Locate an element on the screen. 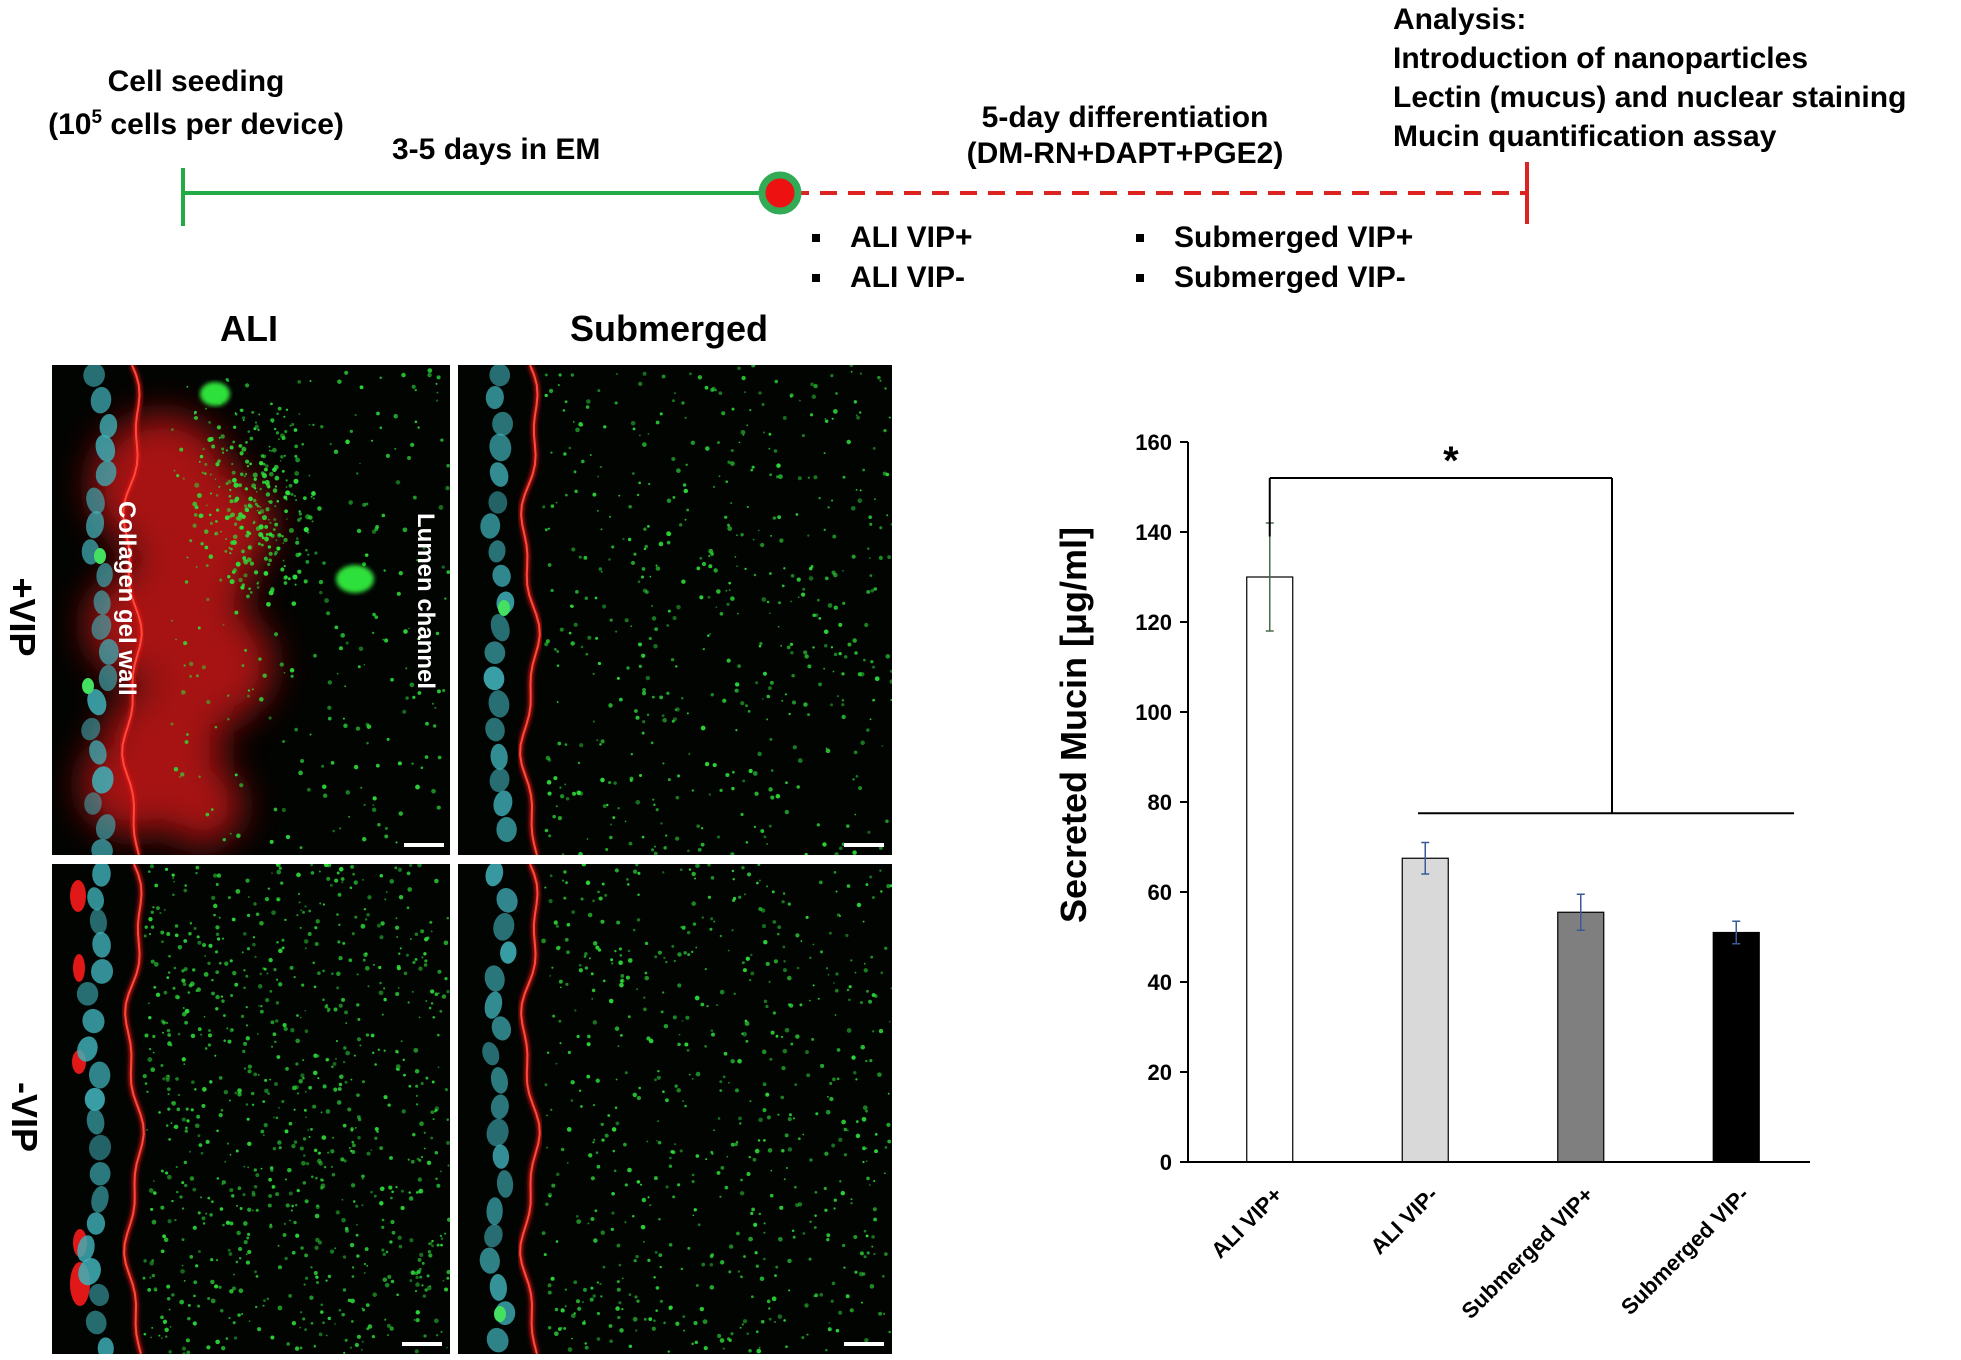 This screenshot has width=1961, height=1360. differentiation-line1: 5-day differentiation is located at coordinates (1125, 117).